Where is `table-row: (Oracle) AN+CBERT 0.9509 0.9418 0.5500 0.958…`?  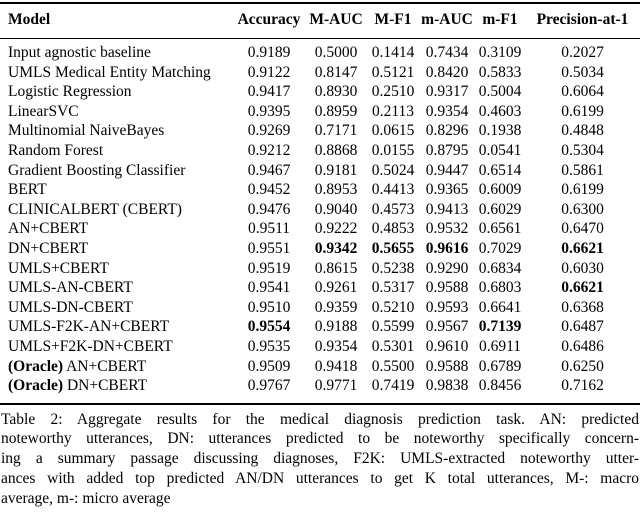 table-row: (Oracle) AN+CBERT 0.9509 0.9418 0.5500 0.958… is located at coordinates (320, 367).